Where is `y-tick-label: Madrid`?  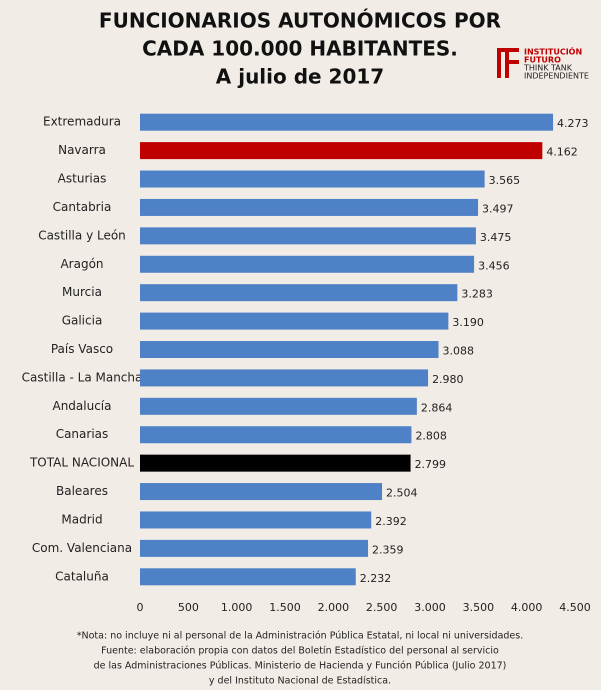 y-tick-label: Madrid is located at coordinates (81, 519).